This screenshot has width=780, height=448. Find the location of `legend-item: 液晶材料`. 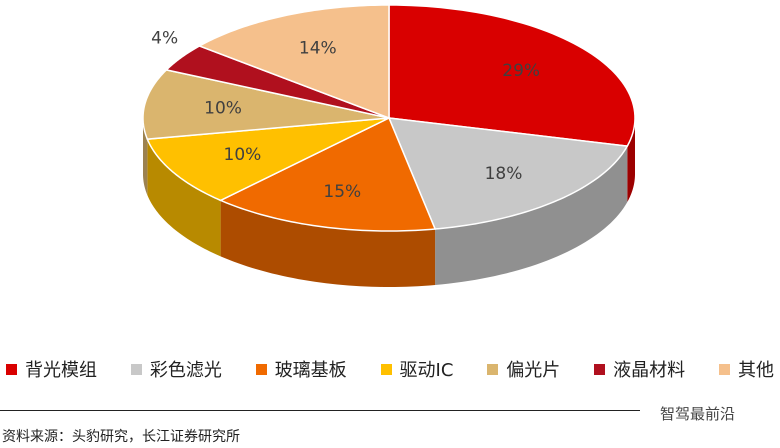

legend-item: 液晶材料 is located at coordinates (639, 369).